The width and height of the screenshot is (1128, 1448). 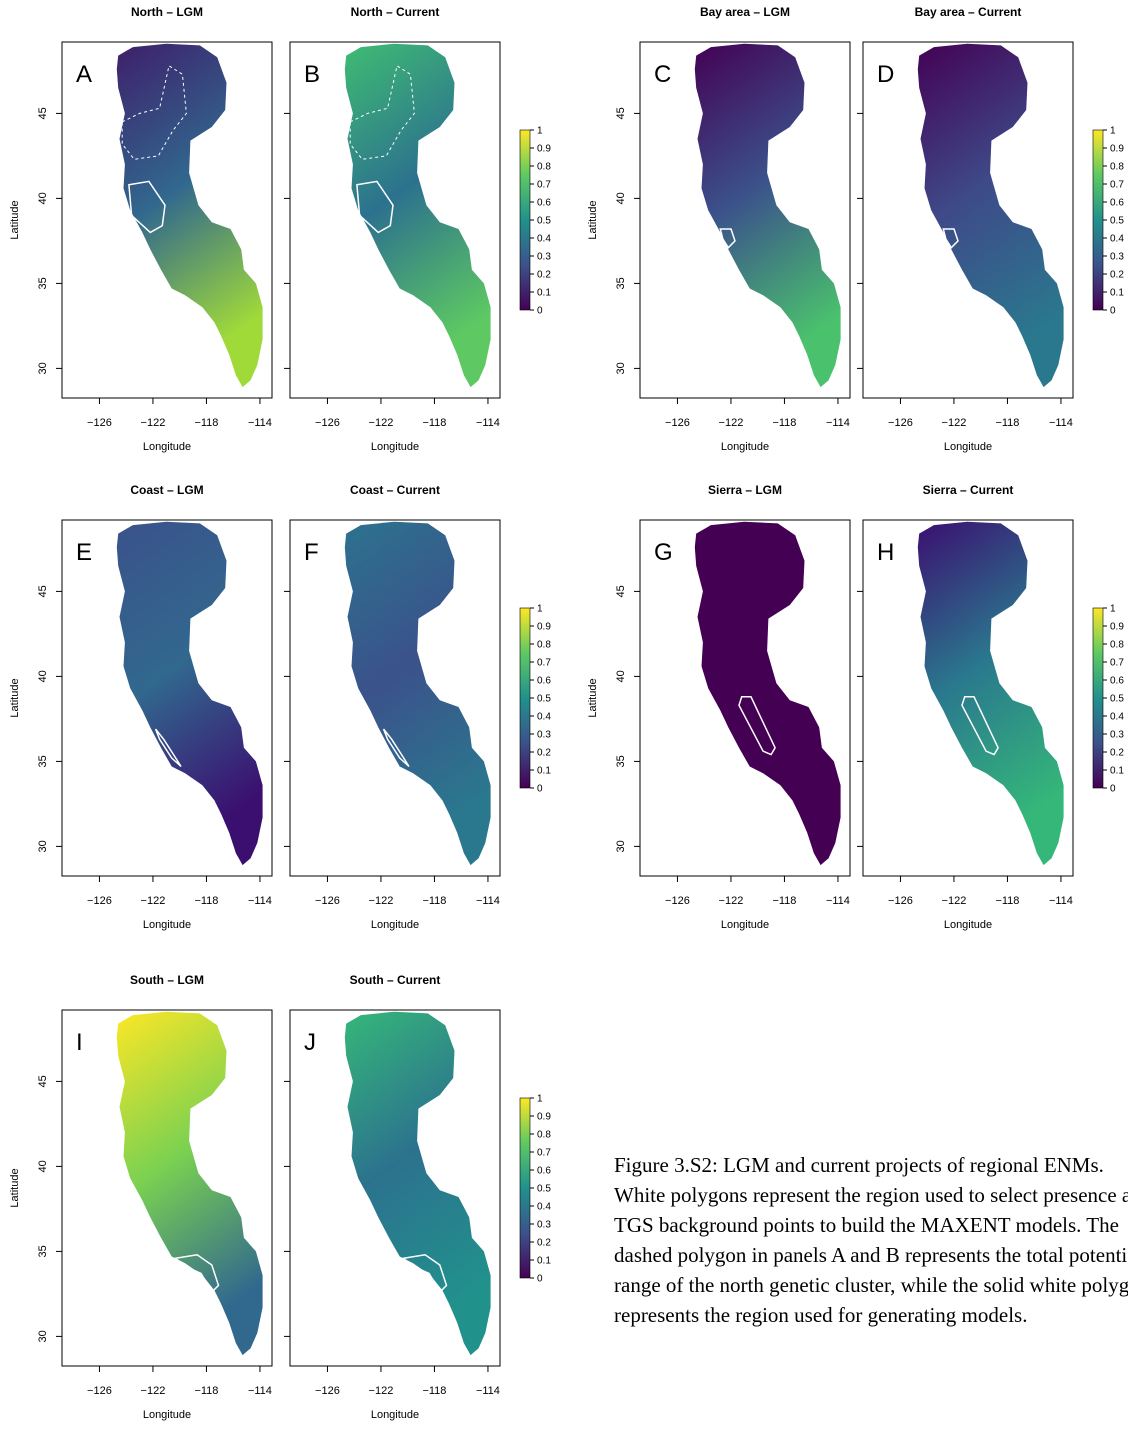 I want to click on panel-title: North – Current, so click(x=395, y=12).